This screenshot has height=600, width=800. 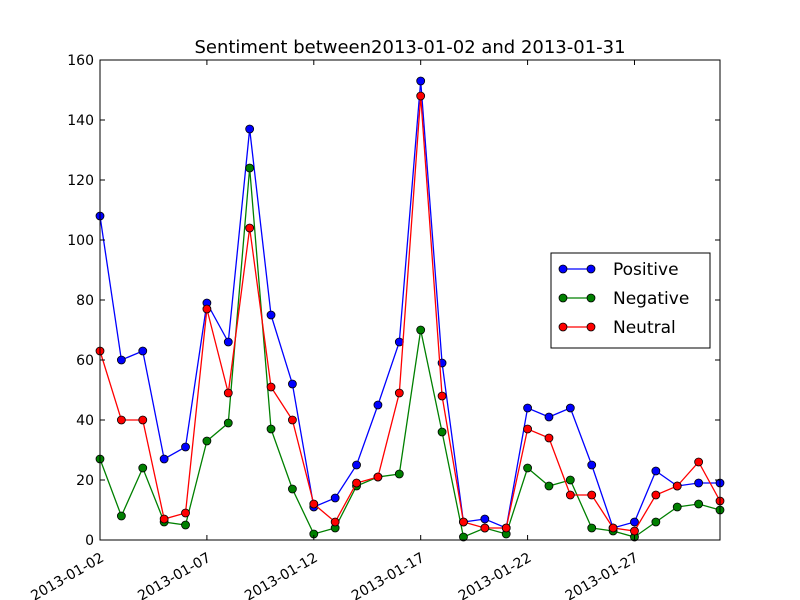 I want to click on y-tick-label: 60, so click(x=85, y=361).